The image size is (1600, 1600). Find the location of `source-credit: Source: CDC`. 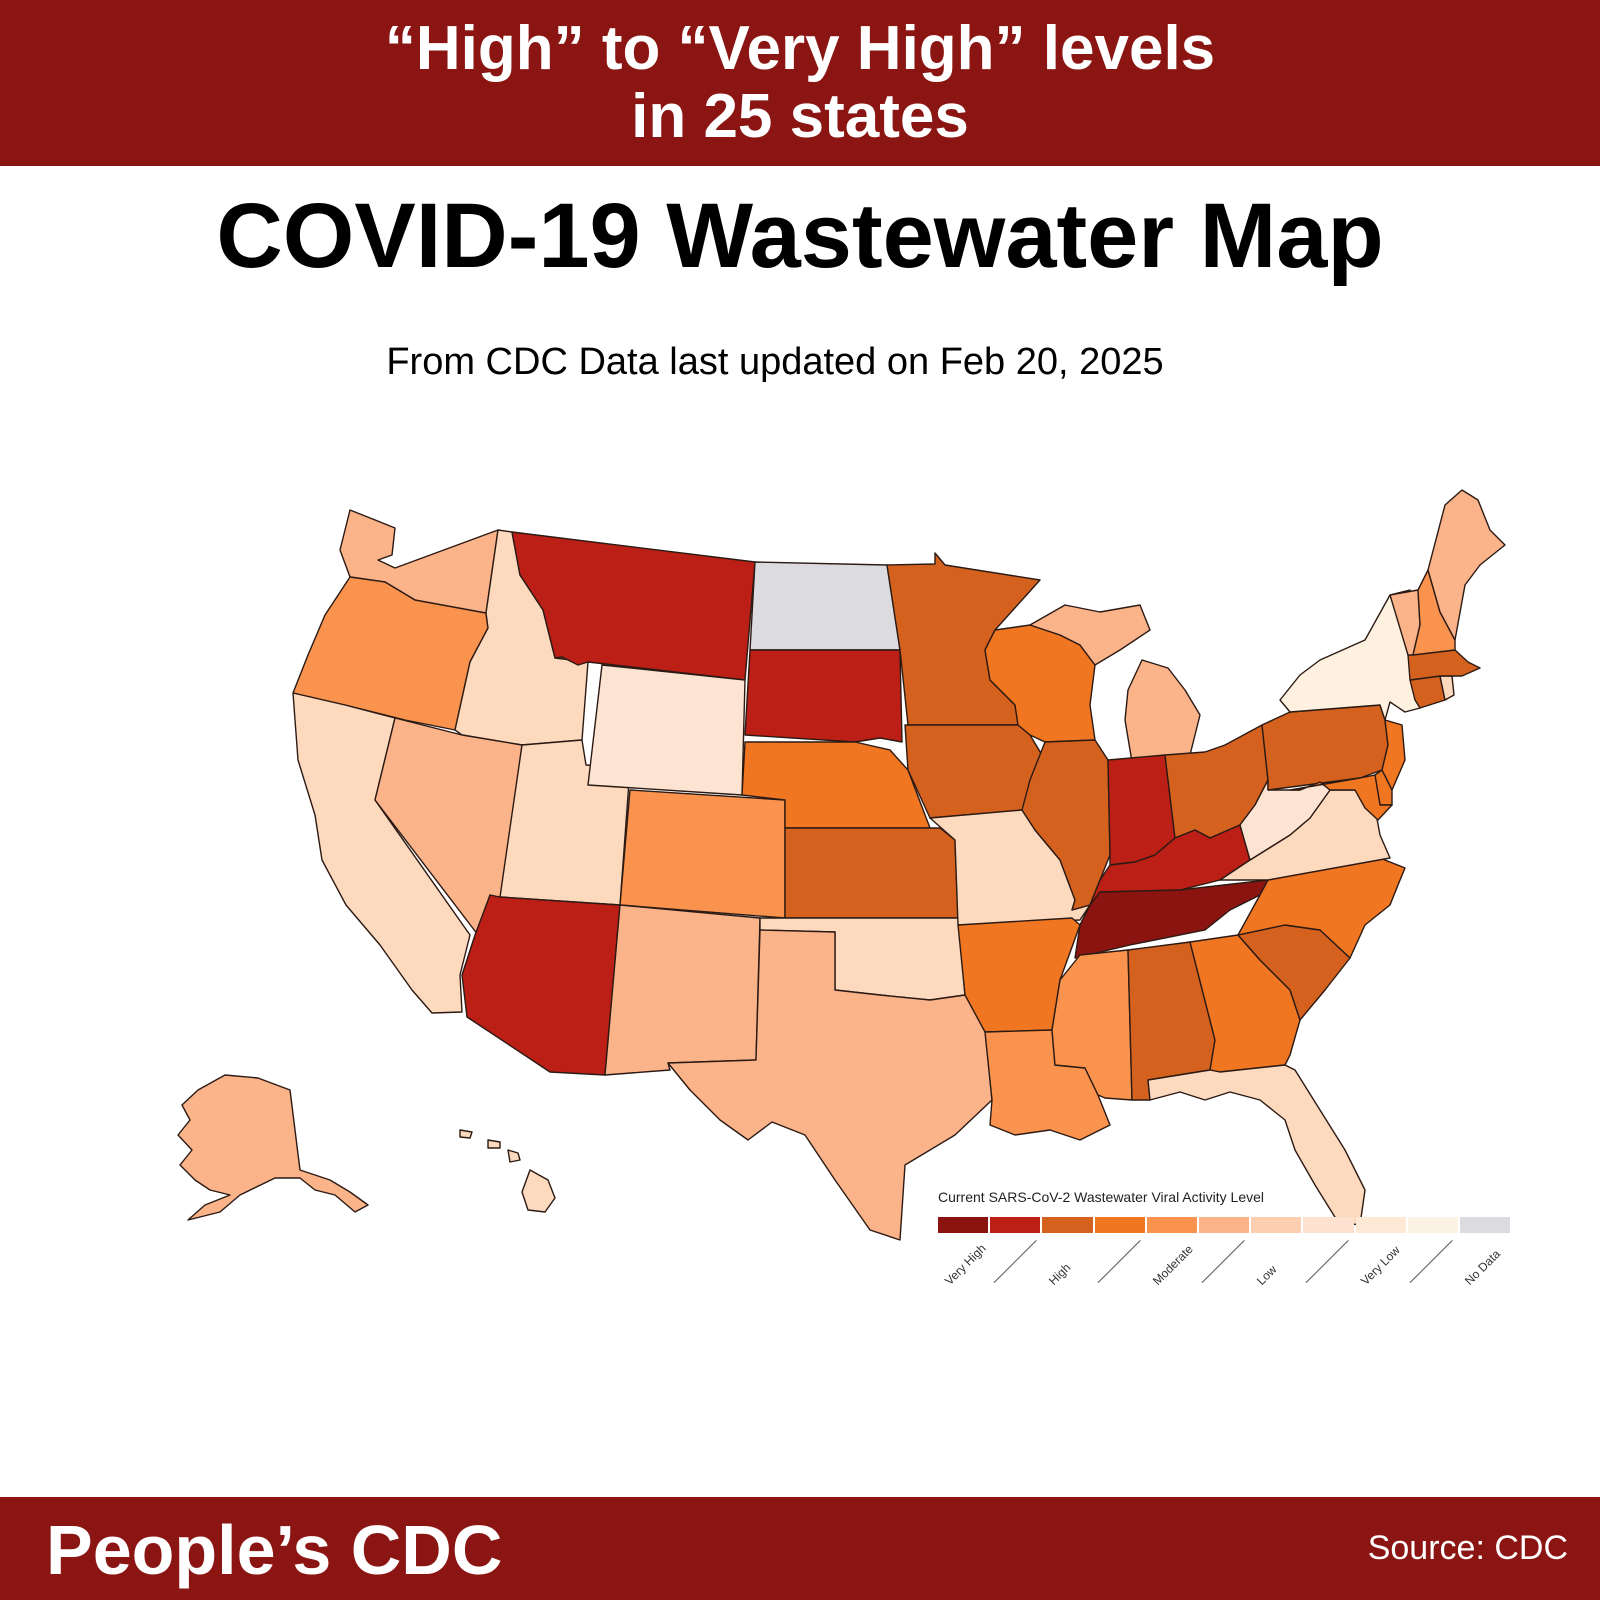

source-credit: Source: CDC is located at coordinates (1467, 1548).